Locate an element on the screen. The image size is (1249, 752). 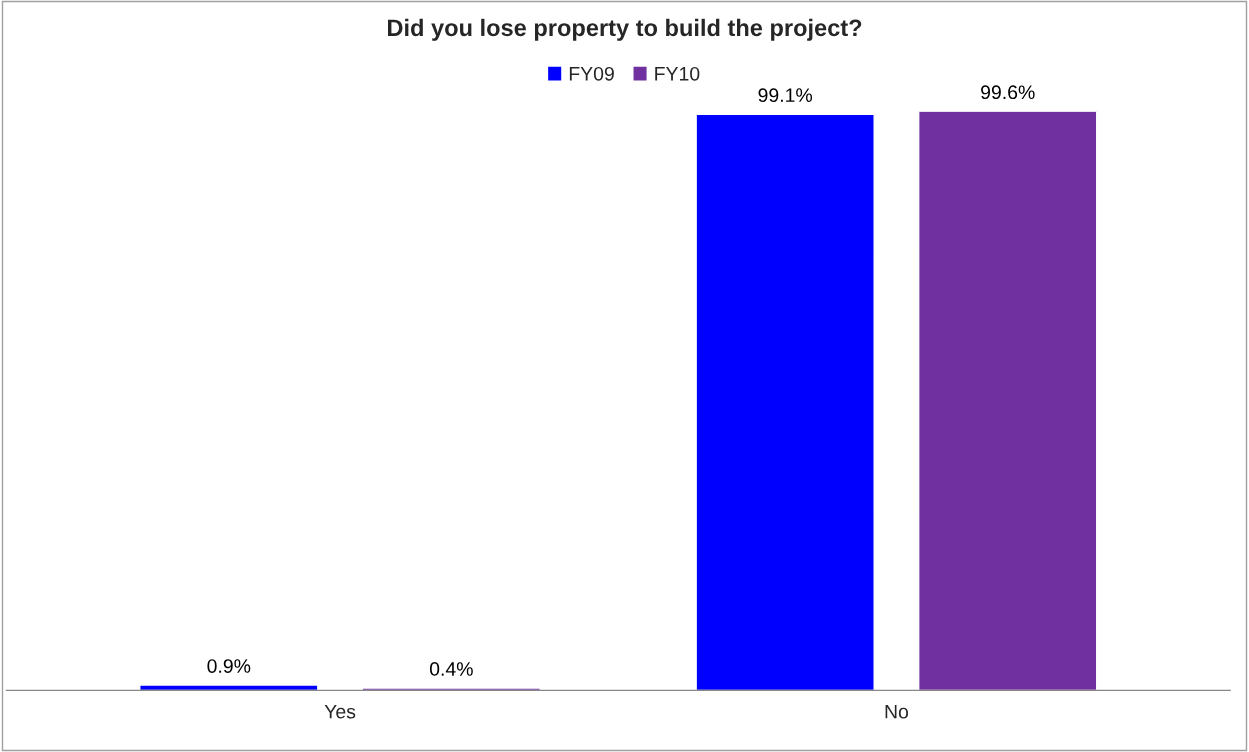
x-tick-label: No is located at coordinates (897, 711).